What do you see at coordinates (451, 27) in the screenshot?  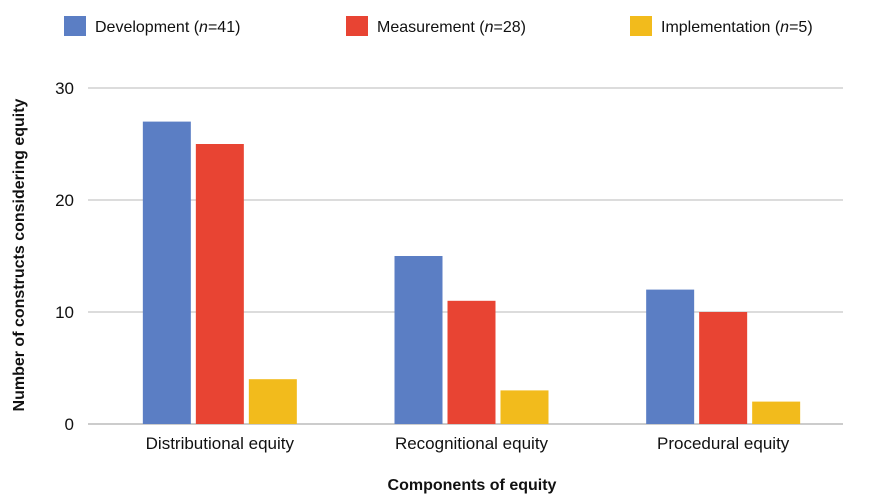 I see `legend-label-measurement: Measurement (n=28)` at bounding box center [451, 27].